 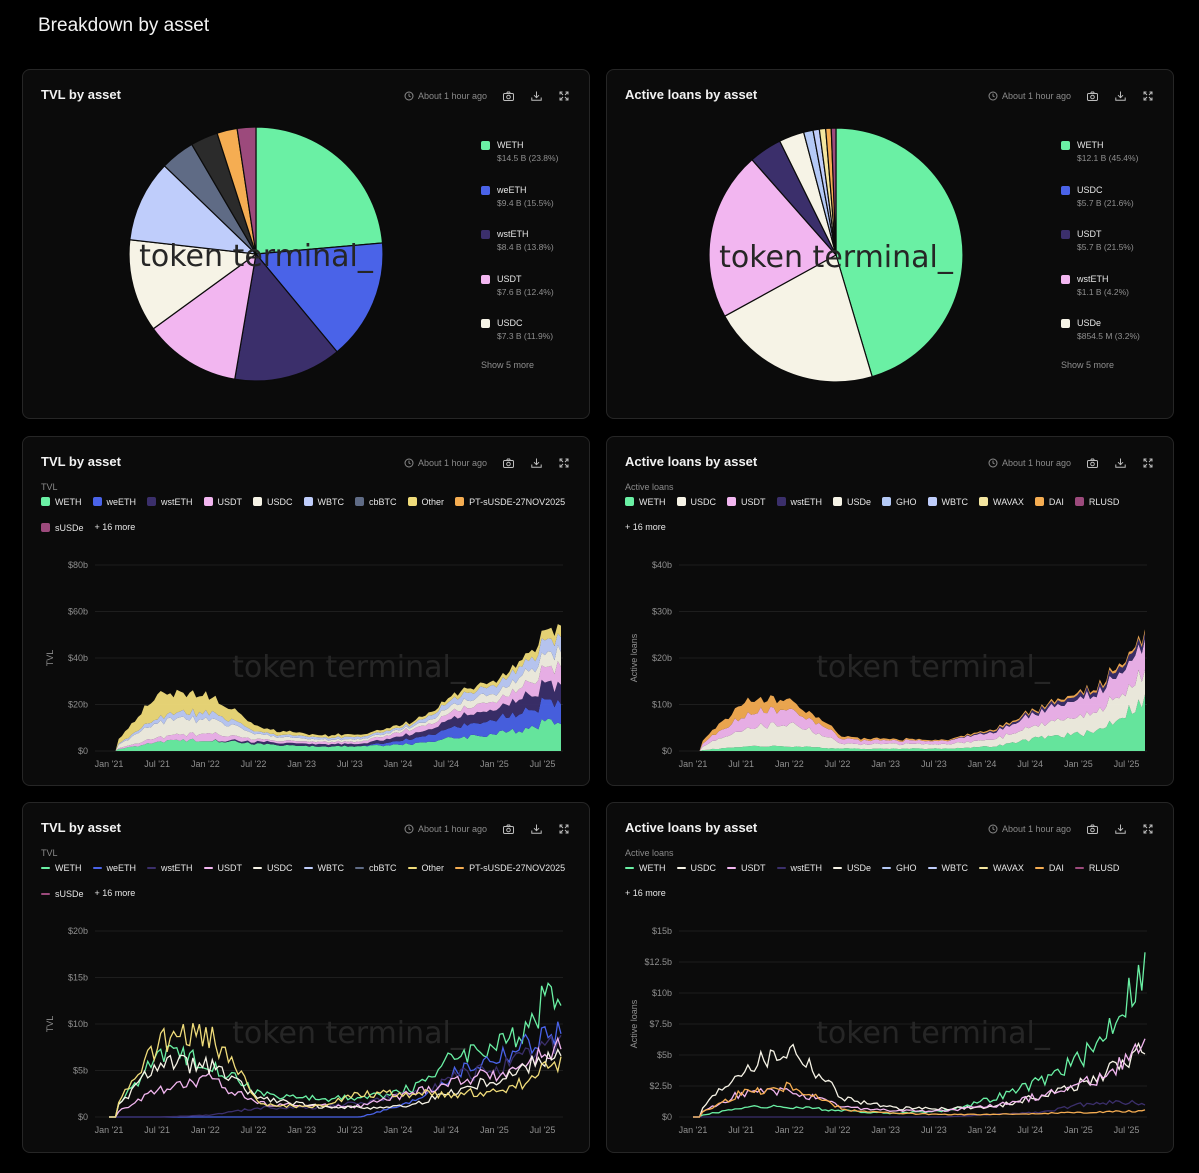 What do you see at coordinates (531, 296) in the screenshot?
I see `legend-item-usdt: USDT $7.6 B (12.4%)` at bounding box center [531, 296].